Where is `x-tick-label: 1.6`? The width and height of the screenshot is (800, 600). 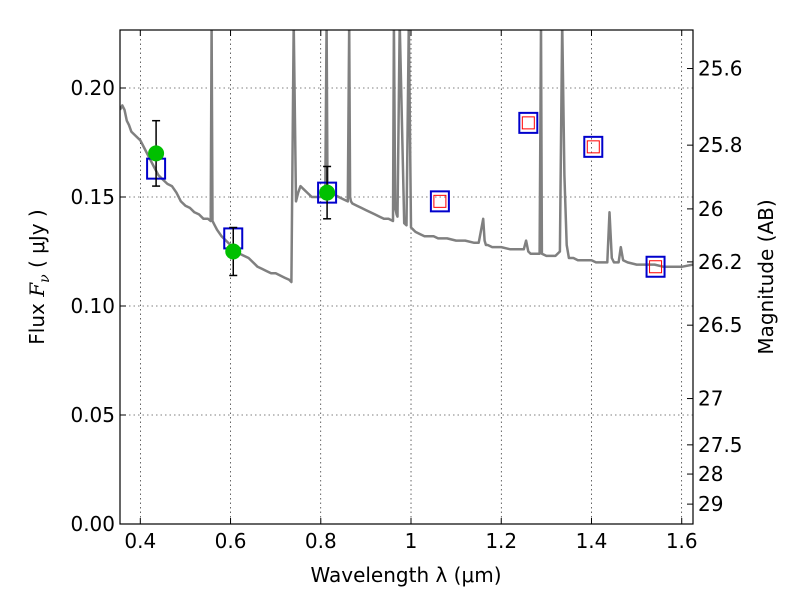
x-tick-label: 1.6 is located at coordinates (682, 541).